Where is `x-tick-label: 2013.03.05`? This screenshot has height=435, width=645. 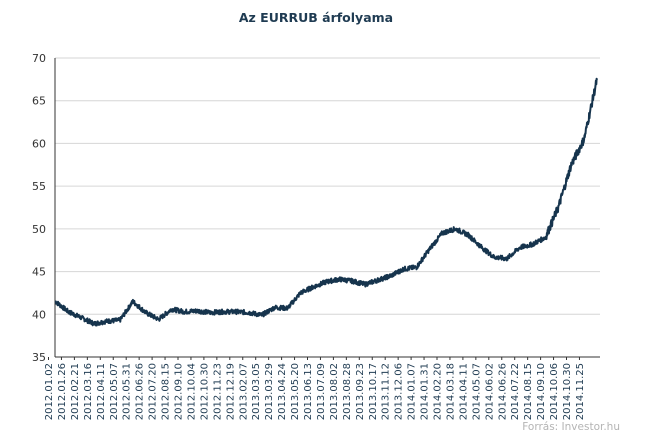 x-tick-label: 2013.03.05 is located at coordinates (256, 391).